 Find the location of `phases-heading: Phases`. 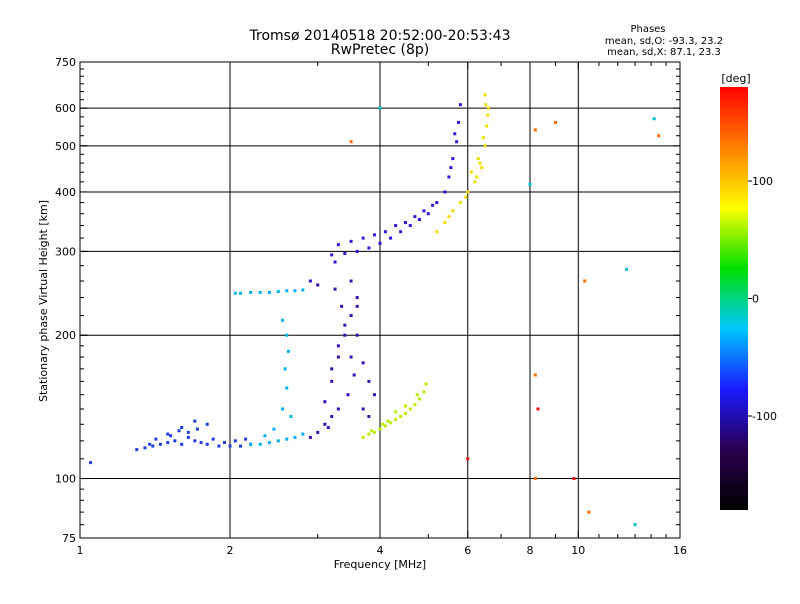

phases-heading: Phases is located at coordinates (647, 29).